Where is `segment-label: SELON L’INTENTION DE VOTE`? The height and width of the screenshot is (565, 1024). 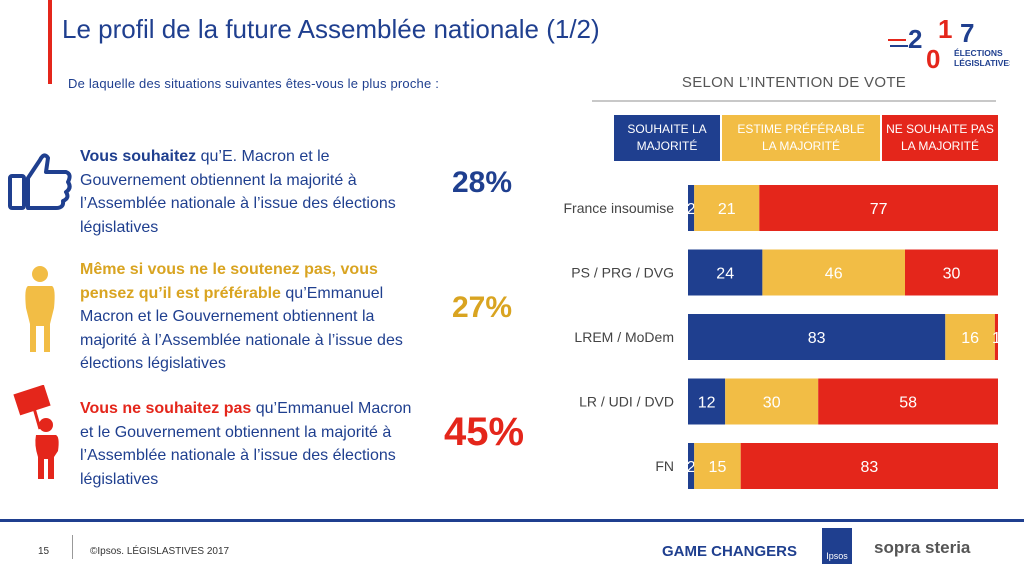
segment-label: SELON L’INTENTION DE VOTE is located at coordinates (794, 82).